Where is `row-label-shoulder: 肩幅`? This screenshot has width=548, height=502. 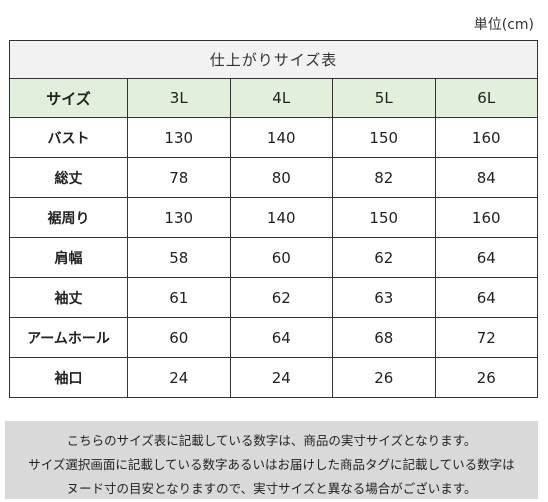 row-label-shoulder: 肩幅 is located at coordinates (68, 257).